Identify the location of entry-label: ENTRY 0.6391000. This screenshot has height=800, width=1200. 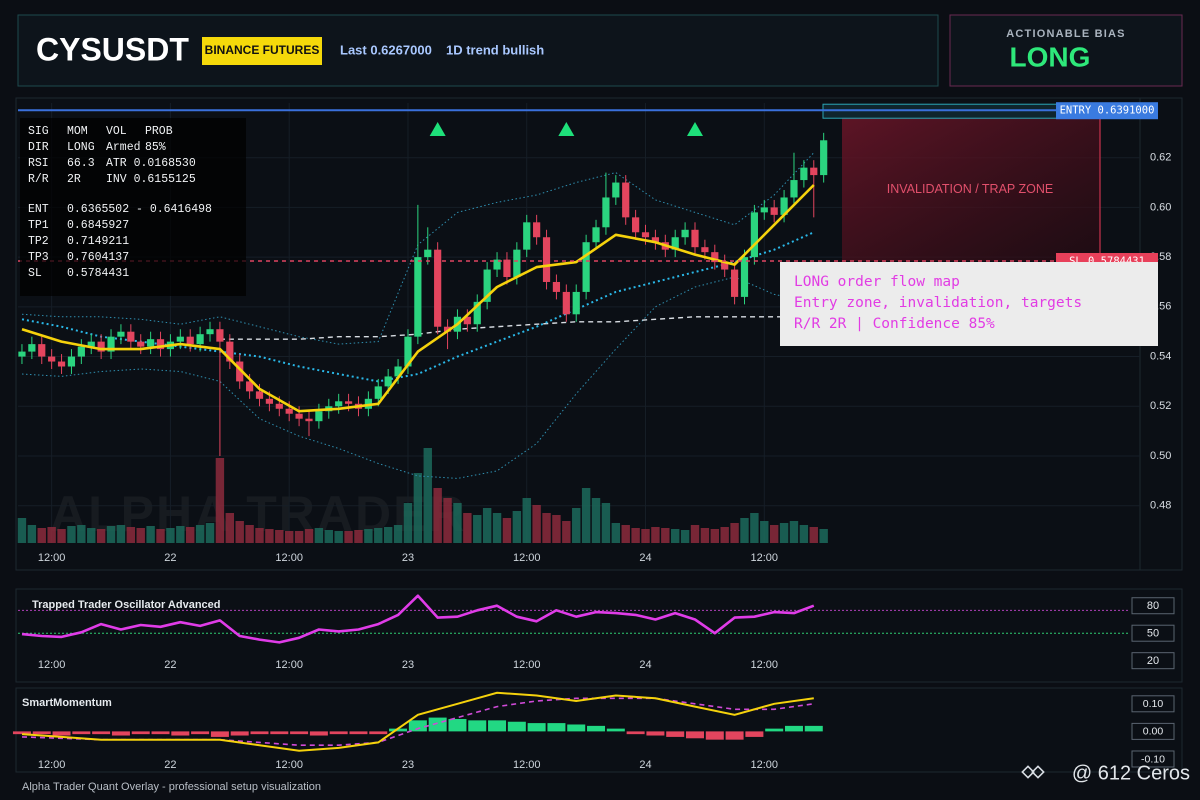
(1107, 111).